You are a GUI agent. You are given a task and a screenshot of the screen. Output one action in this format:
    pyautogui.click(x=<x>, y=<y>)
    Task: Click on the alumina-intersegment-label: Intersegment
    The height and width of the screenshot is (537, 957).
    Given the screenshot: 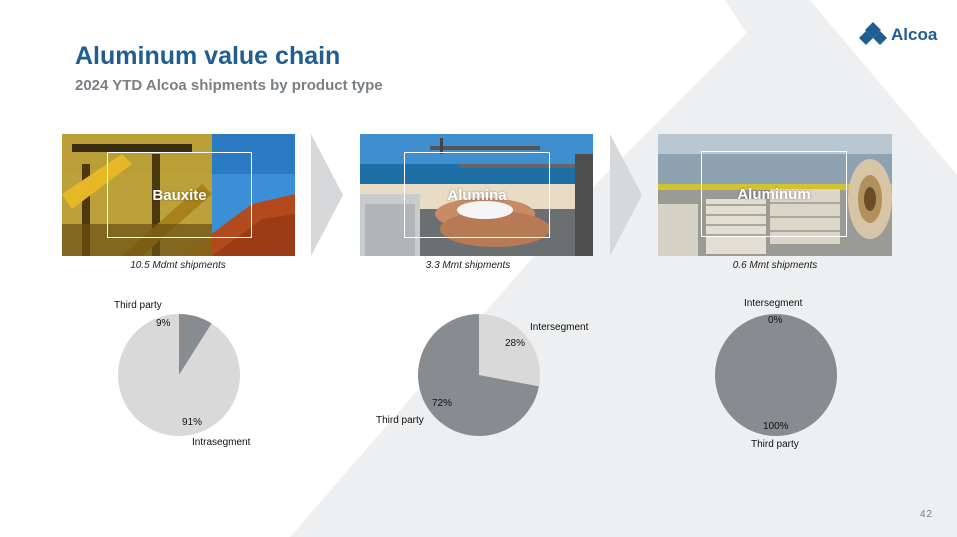 What is the action you would take?
    pyautogui.click(x=559, y=327)
    